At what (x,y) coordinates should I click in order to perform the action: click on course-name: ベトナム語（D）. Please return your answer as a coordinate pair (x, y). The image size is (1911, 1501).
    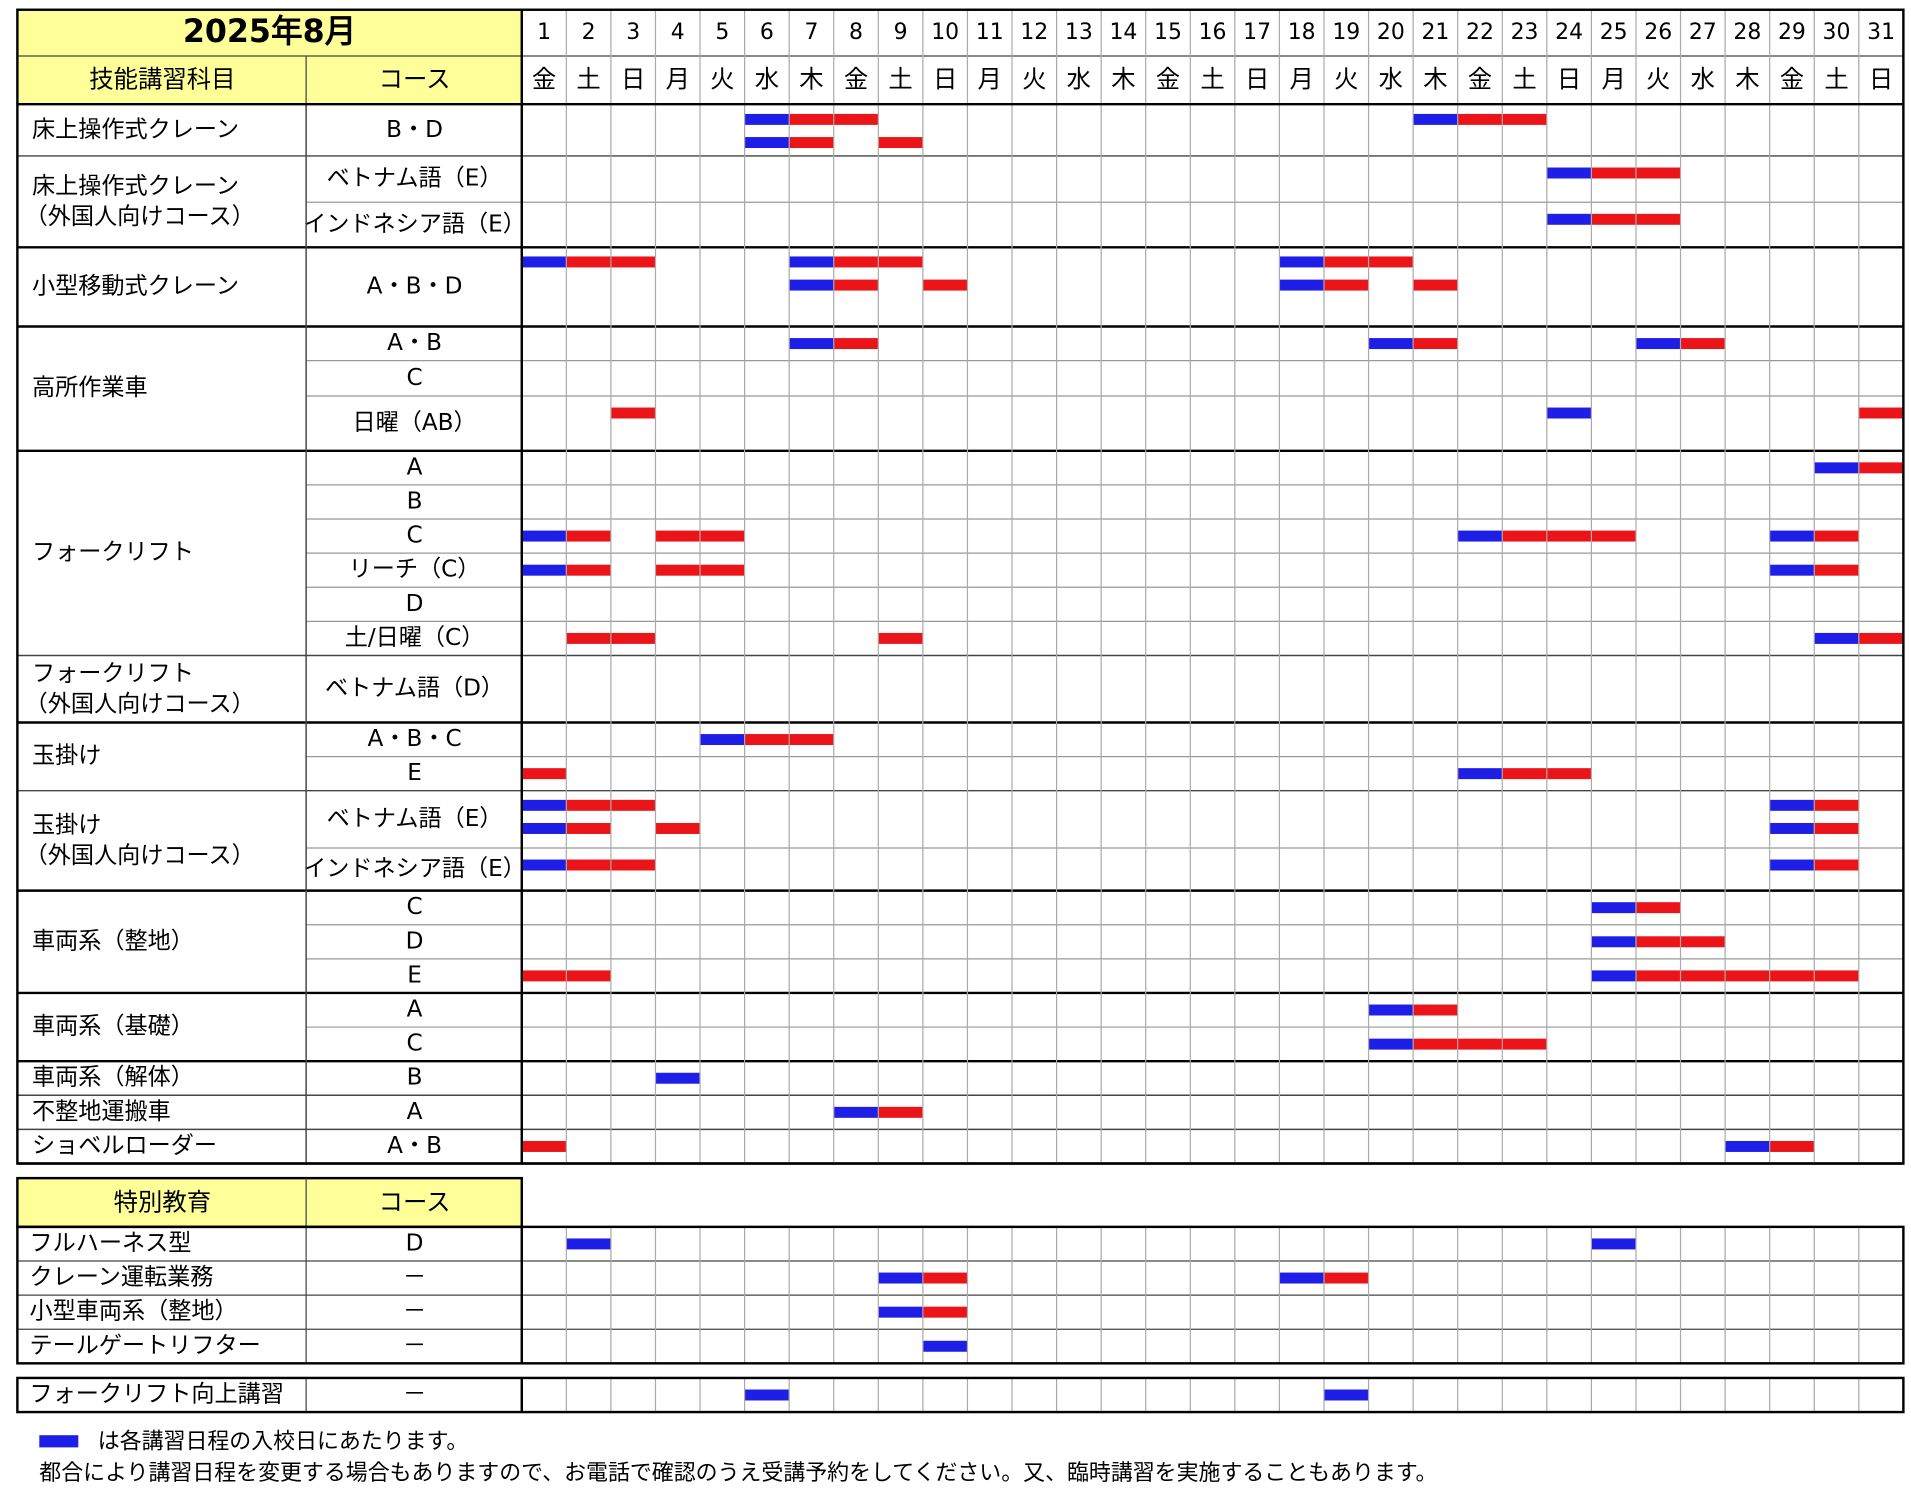
    Looking at the image, I should click on (414, 688).